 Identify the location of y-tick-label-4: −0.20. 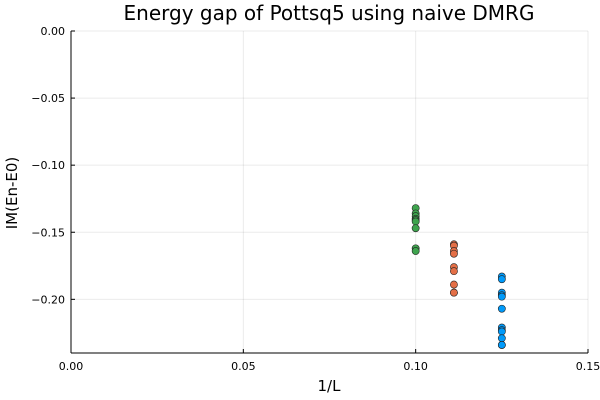
(48, 299).